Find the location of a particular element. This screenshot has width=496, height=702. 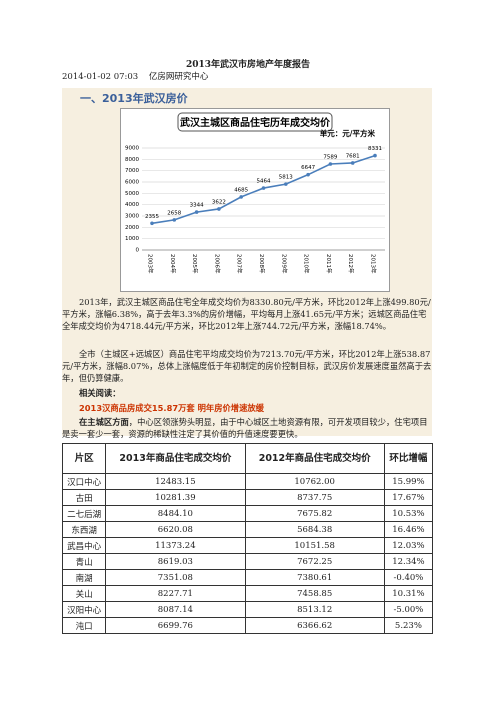

table-cell: 7672.25 is located at coordinates (314, 561).